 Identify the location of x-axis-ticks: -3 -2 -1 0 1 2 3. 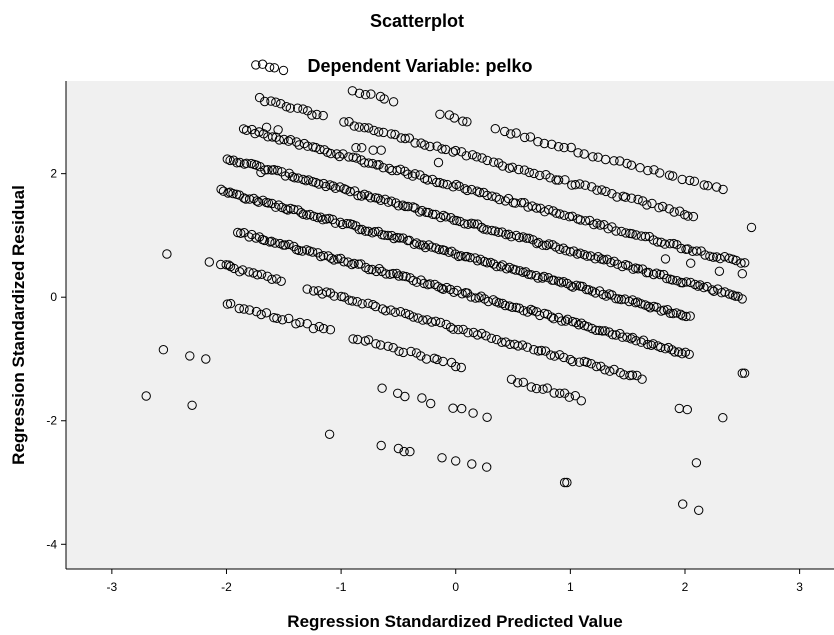
(455, 581).